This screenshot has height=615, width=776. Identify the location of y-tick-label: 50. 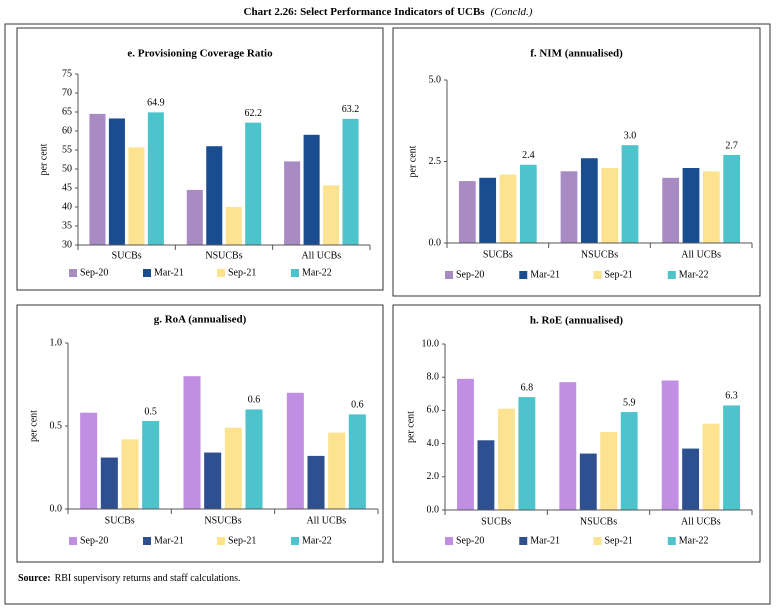
(67, 168).